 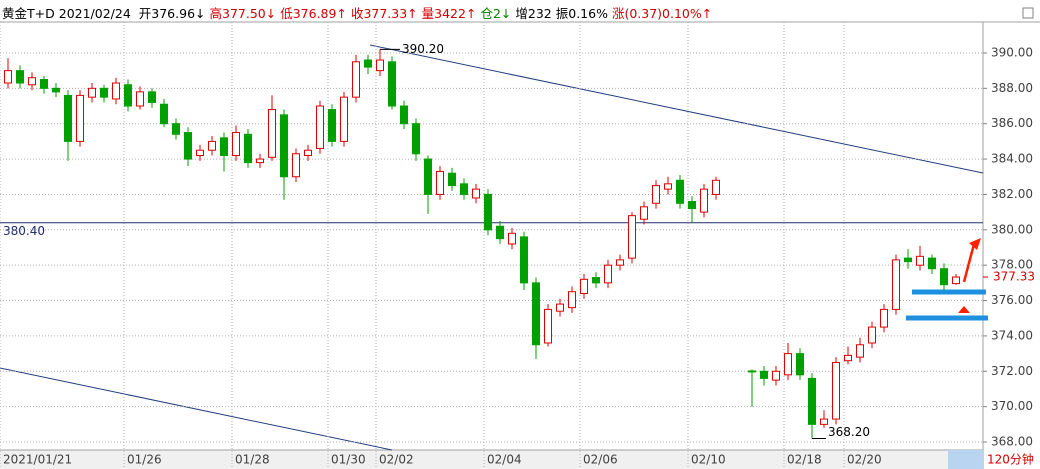 What do you see at coordinates (28, 13) in the screenshot?
I see `instrument: 黄金T+D` at bounding box center [28, 13].